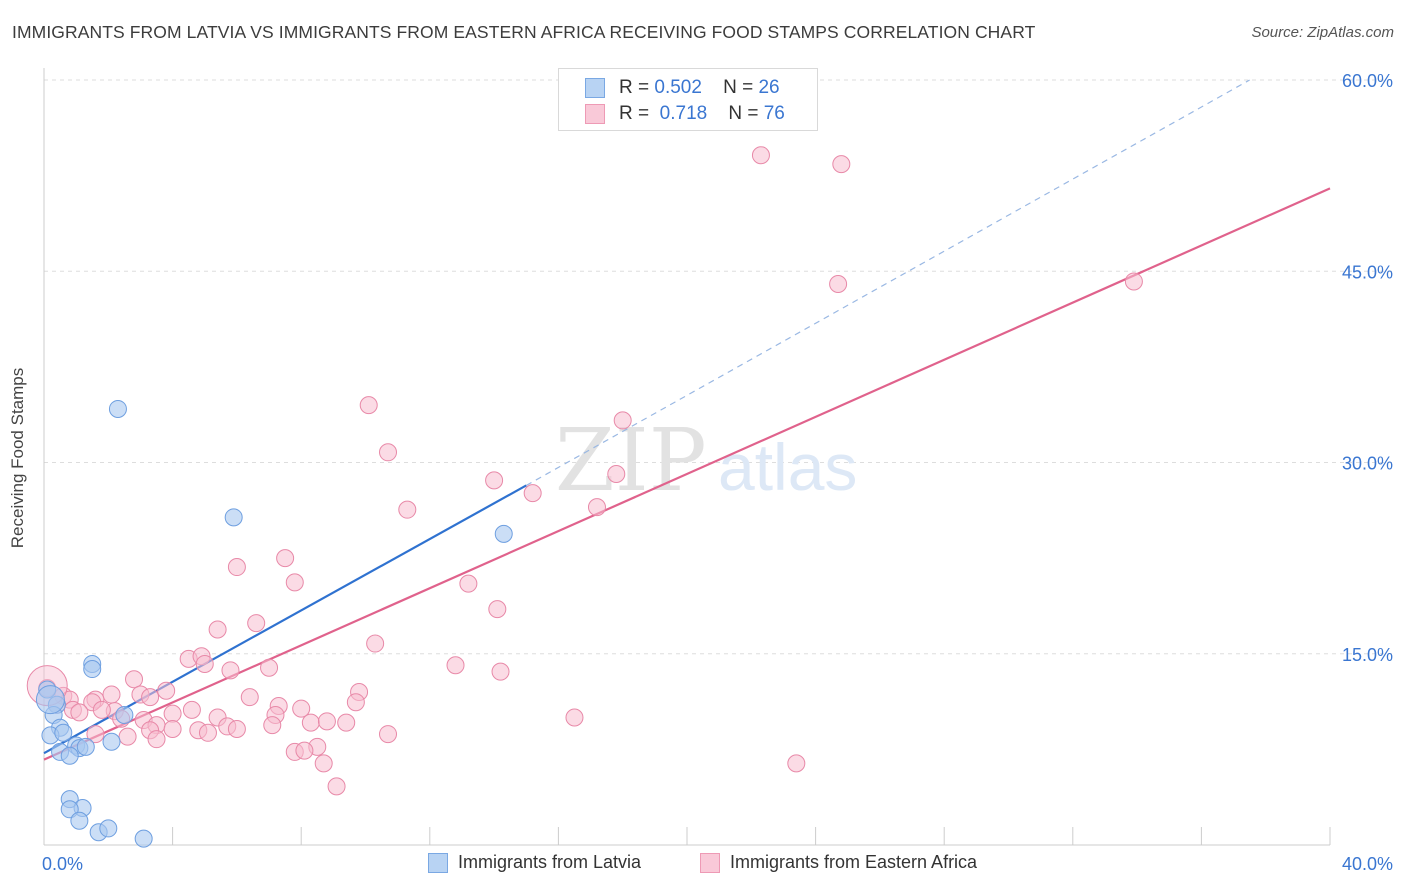 Image resolution: width=1406 pixels, height=892 pixels. What do you see at coordinates (631, 461) in the screenshot?
I see `watermark-zip: ZIP` at bounding box center [631, 461].